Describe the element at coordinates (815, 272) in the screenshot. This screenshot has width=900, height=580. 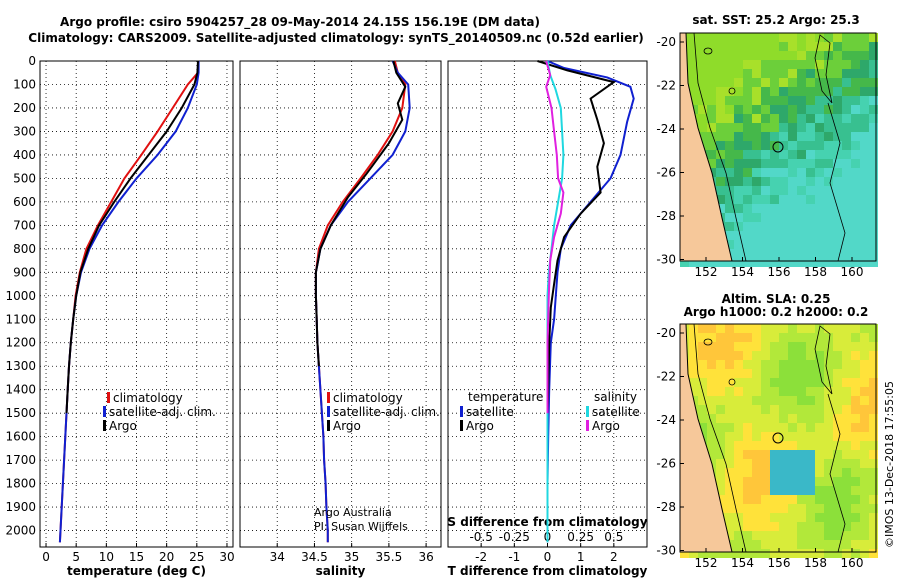
I see `map-x-tick-label: 158` at that location.